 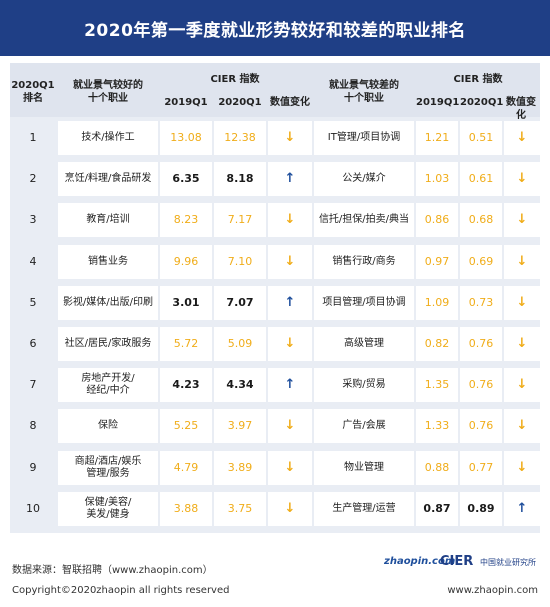 I want to click on worst-occupation-line: 物业管理, so click(x=364, y=467).